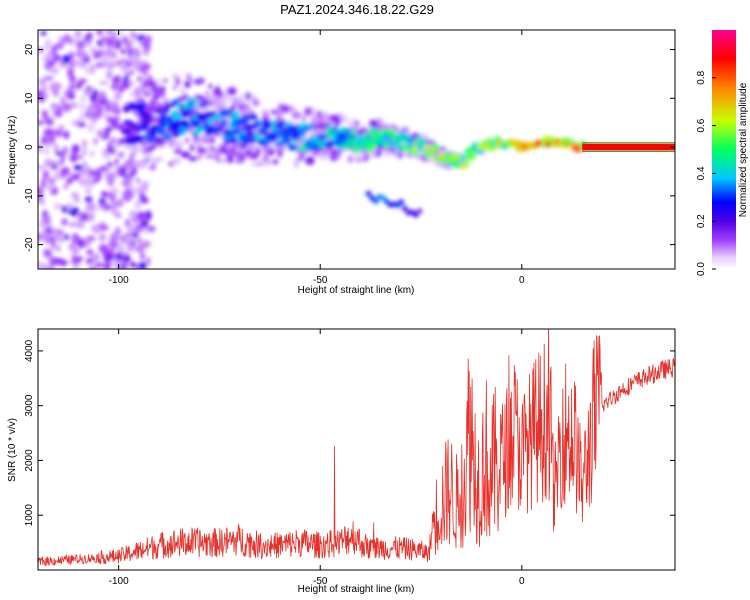 Image resolution: width=750 pixels, height=600 pixels. Describe the element at coordinates (12, 450) in the screenshot. I see `snr-y-axis-label: SNR (10 * v/v)` at that location.